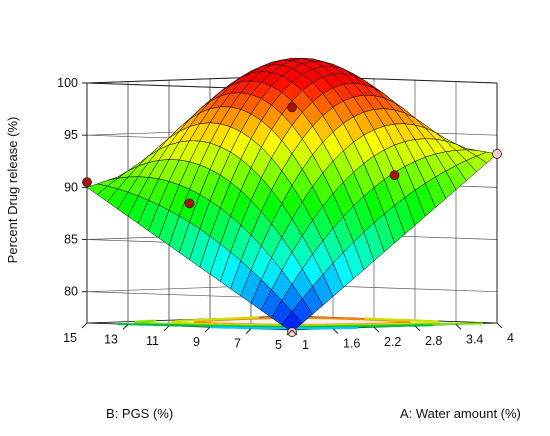  Describe the element at coordinates (305, 345) in the screenshot. I see `x-tick-label: 1` at that location.